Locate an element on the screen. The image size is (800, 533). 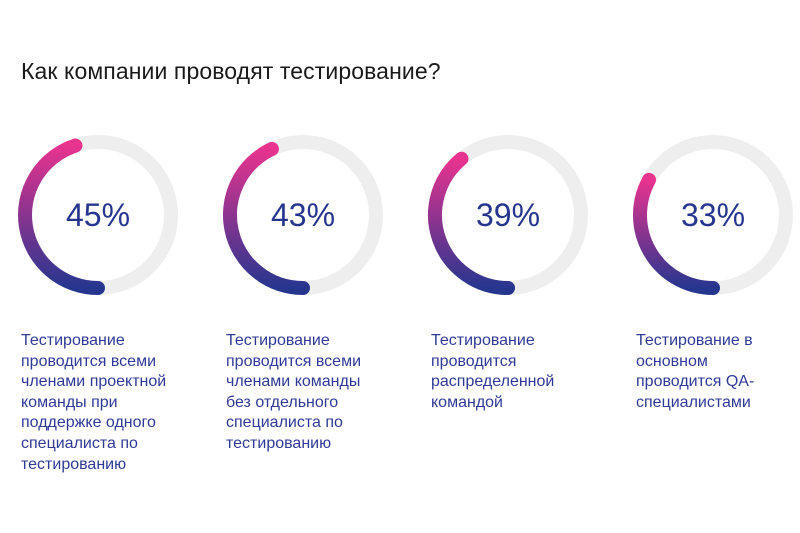
donut-value-label-3: 39% is located at coordinates (508, 215).